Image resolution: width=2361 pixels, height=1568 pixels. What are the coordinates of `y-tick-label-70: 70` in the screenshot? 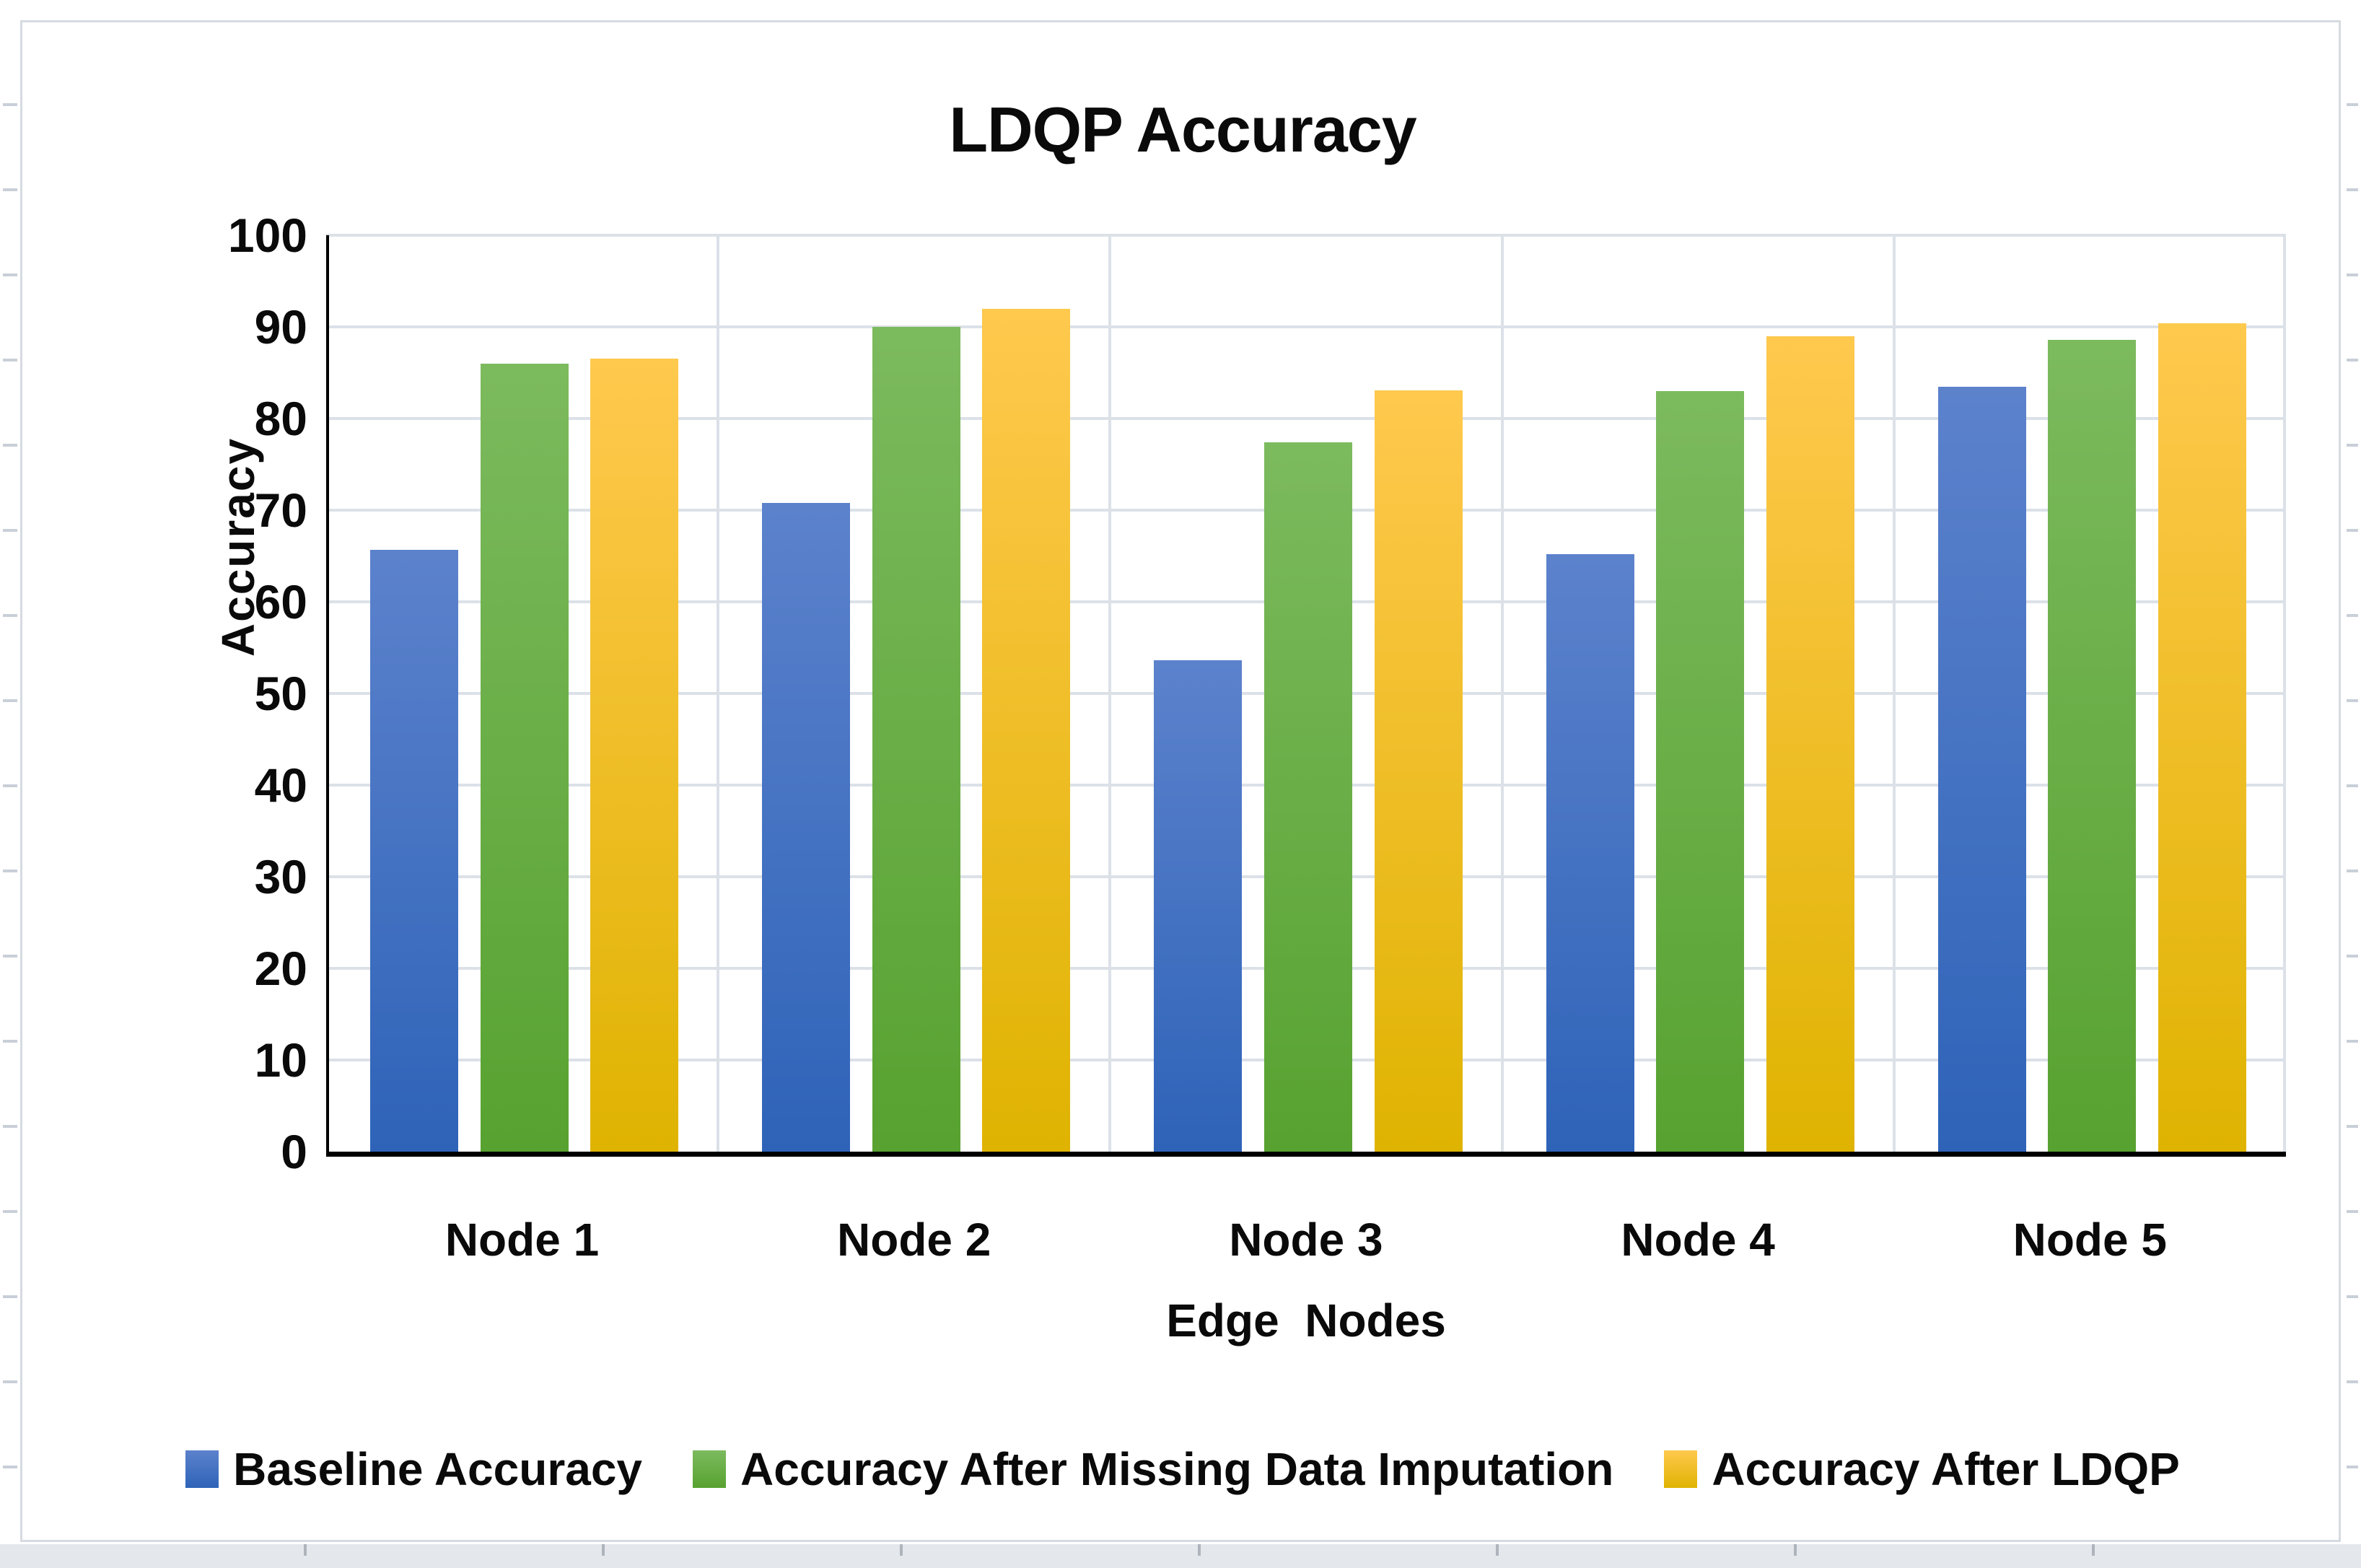 It's located at (280, 510).